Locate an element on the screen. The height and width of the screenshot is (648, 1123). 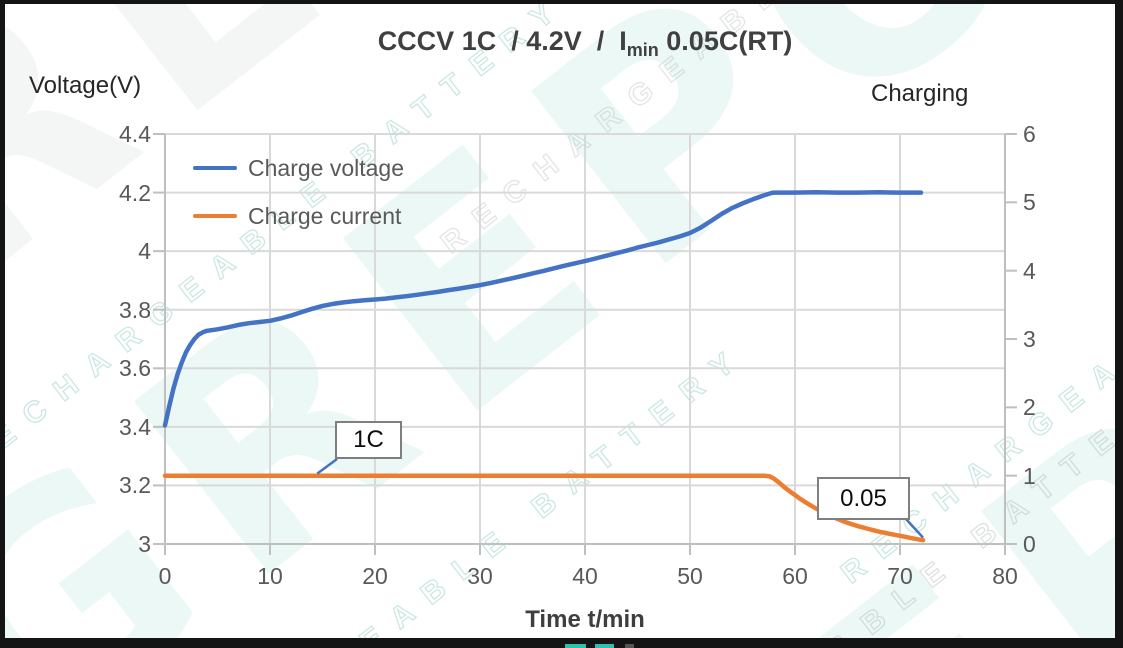
annotation-1c-box: 1C is located at coordinates (368, 440).